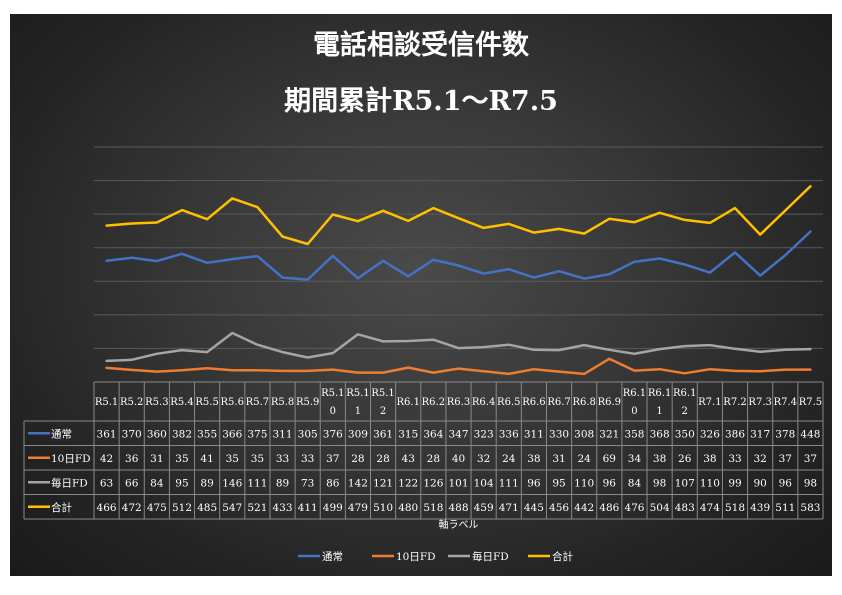  What do you see at coordinates (609, 402) in the screenshot?
I see `category-label: R6.9` at bounding box center [609, 402].